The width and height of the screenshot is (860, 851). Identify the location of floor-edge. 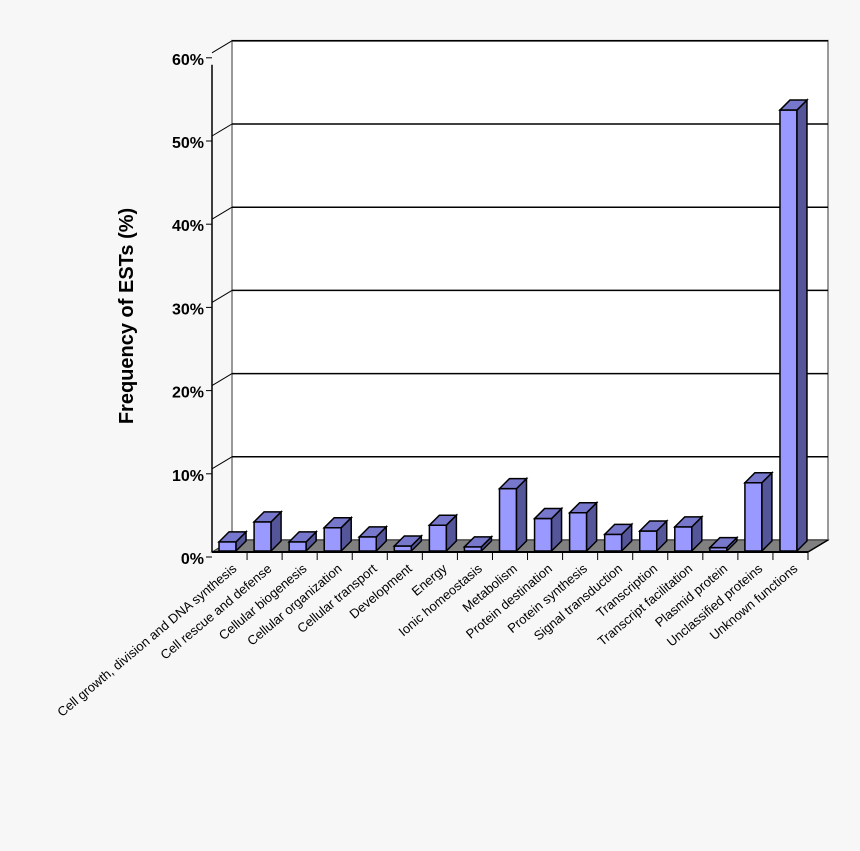
(818, 546).